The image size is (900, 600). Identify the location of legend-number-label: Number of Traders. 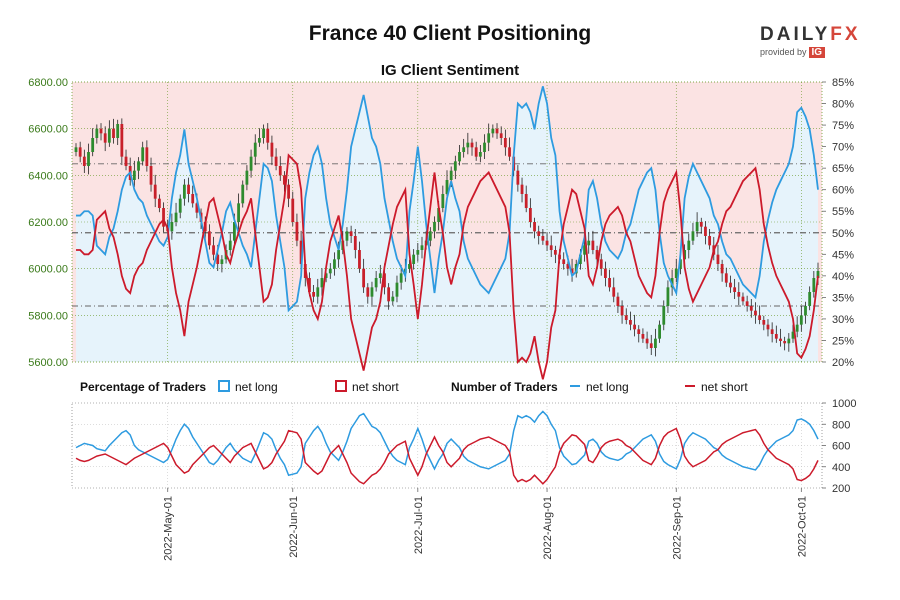
(504, 387).